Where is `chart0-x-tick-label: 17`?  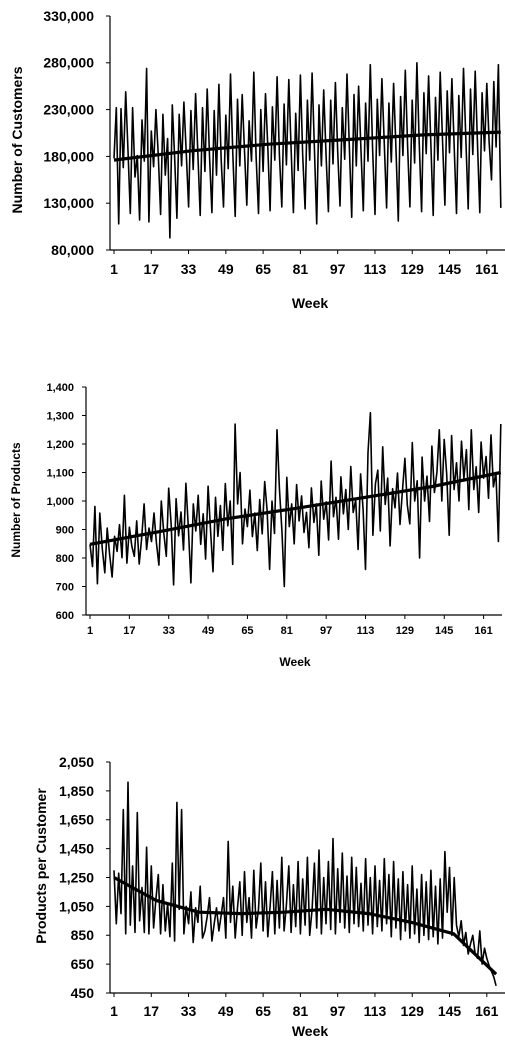 chart0-x-tick-label: 17 is located at coordinates (151, 269).